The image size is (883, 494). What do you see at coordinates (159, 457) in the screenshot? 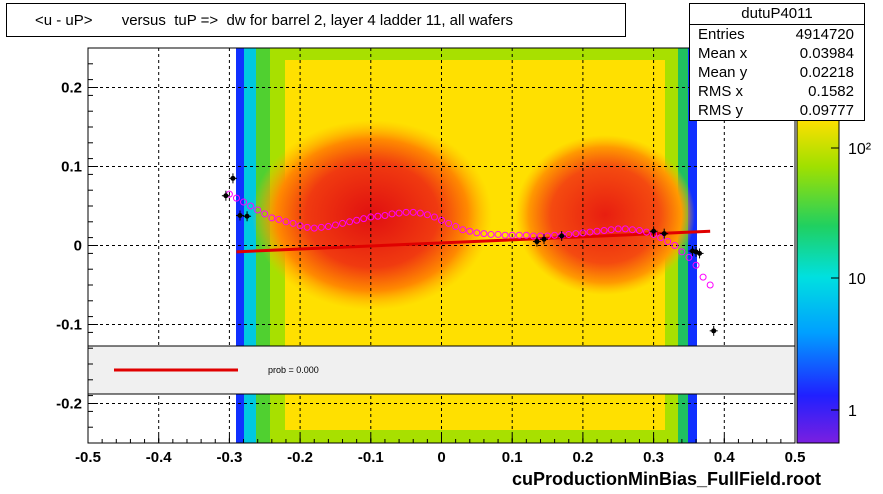
I see `x-tick-label: -0.4` at bounding box center [159, 457].